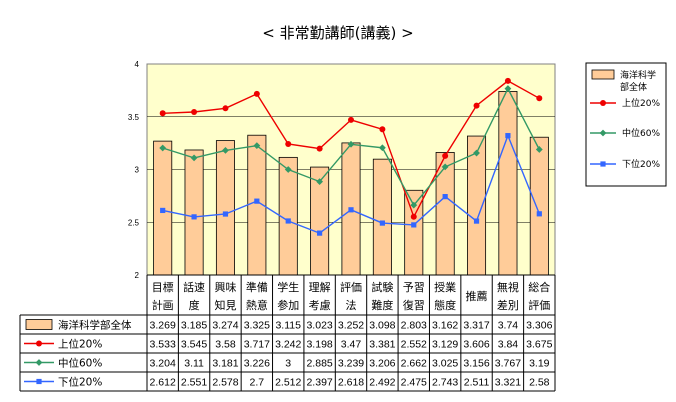  I want to click on table-cell: 3.025, so click(445, 364).